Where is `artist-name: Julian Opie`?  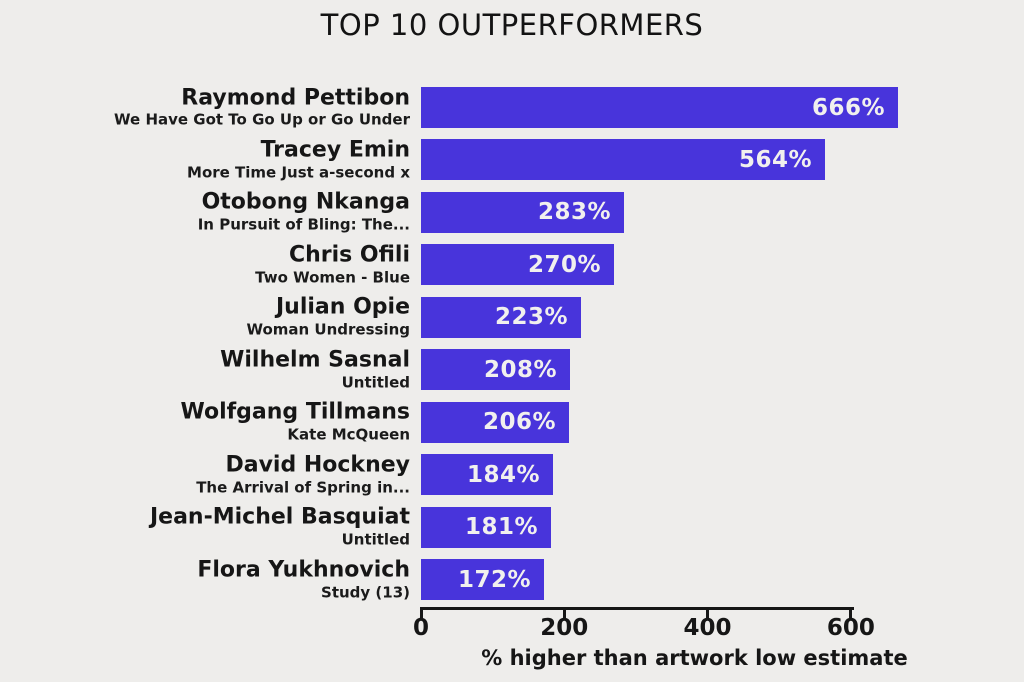 artist-name: Julian Opie is located at coordinates (342, 307).